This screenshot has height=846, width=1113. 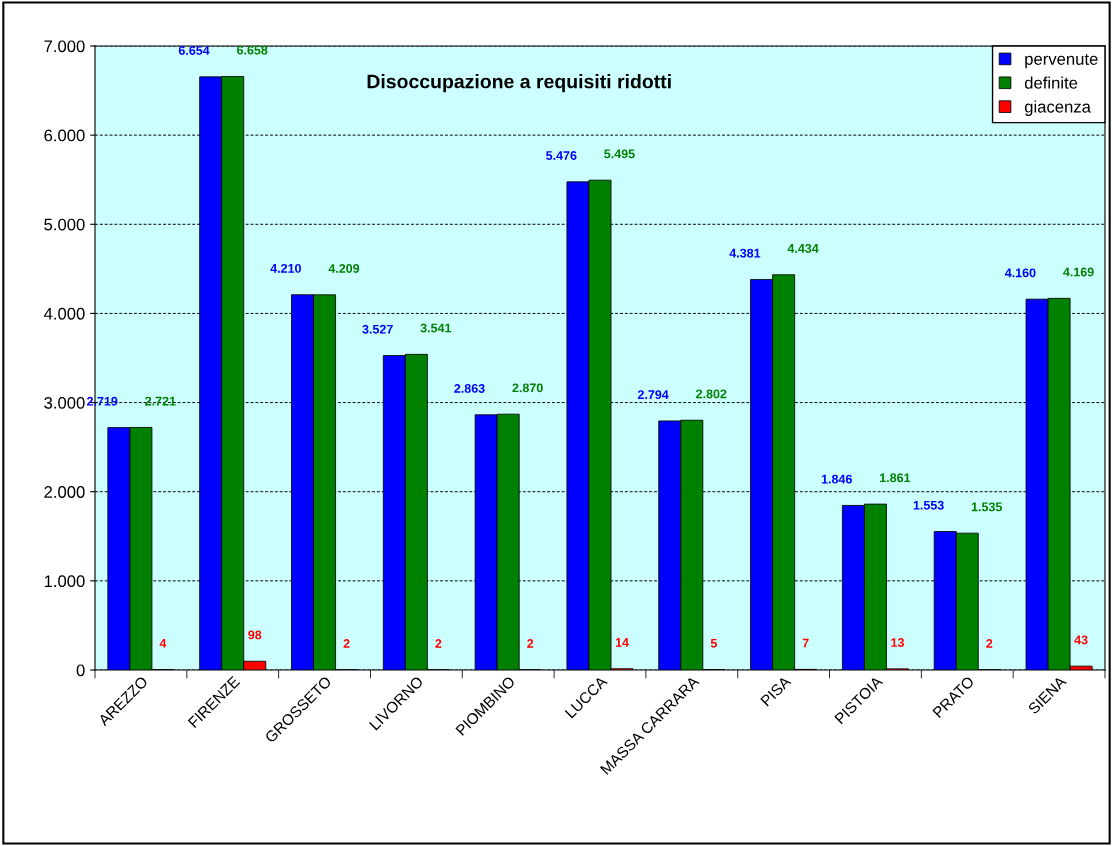 I want to click on data-label: 2.721, so click(x=160, y=401).